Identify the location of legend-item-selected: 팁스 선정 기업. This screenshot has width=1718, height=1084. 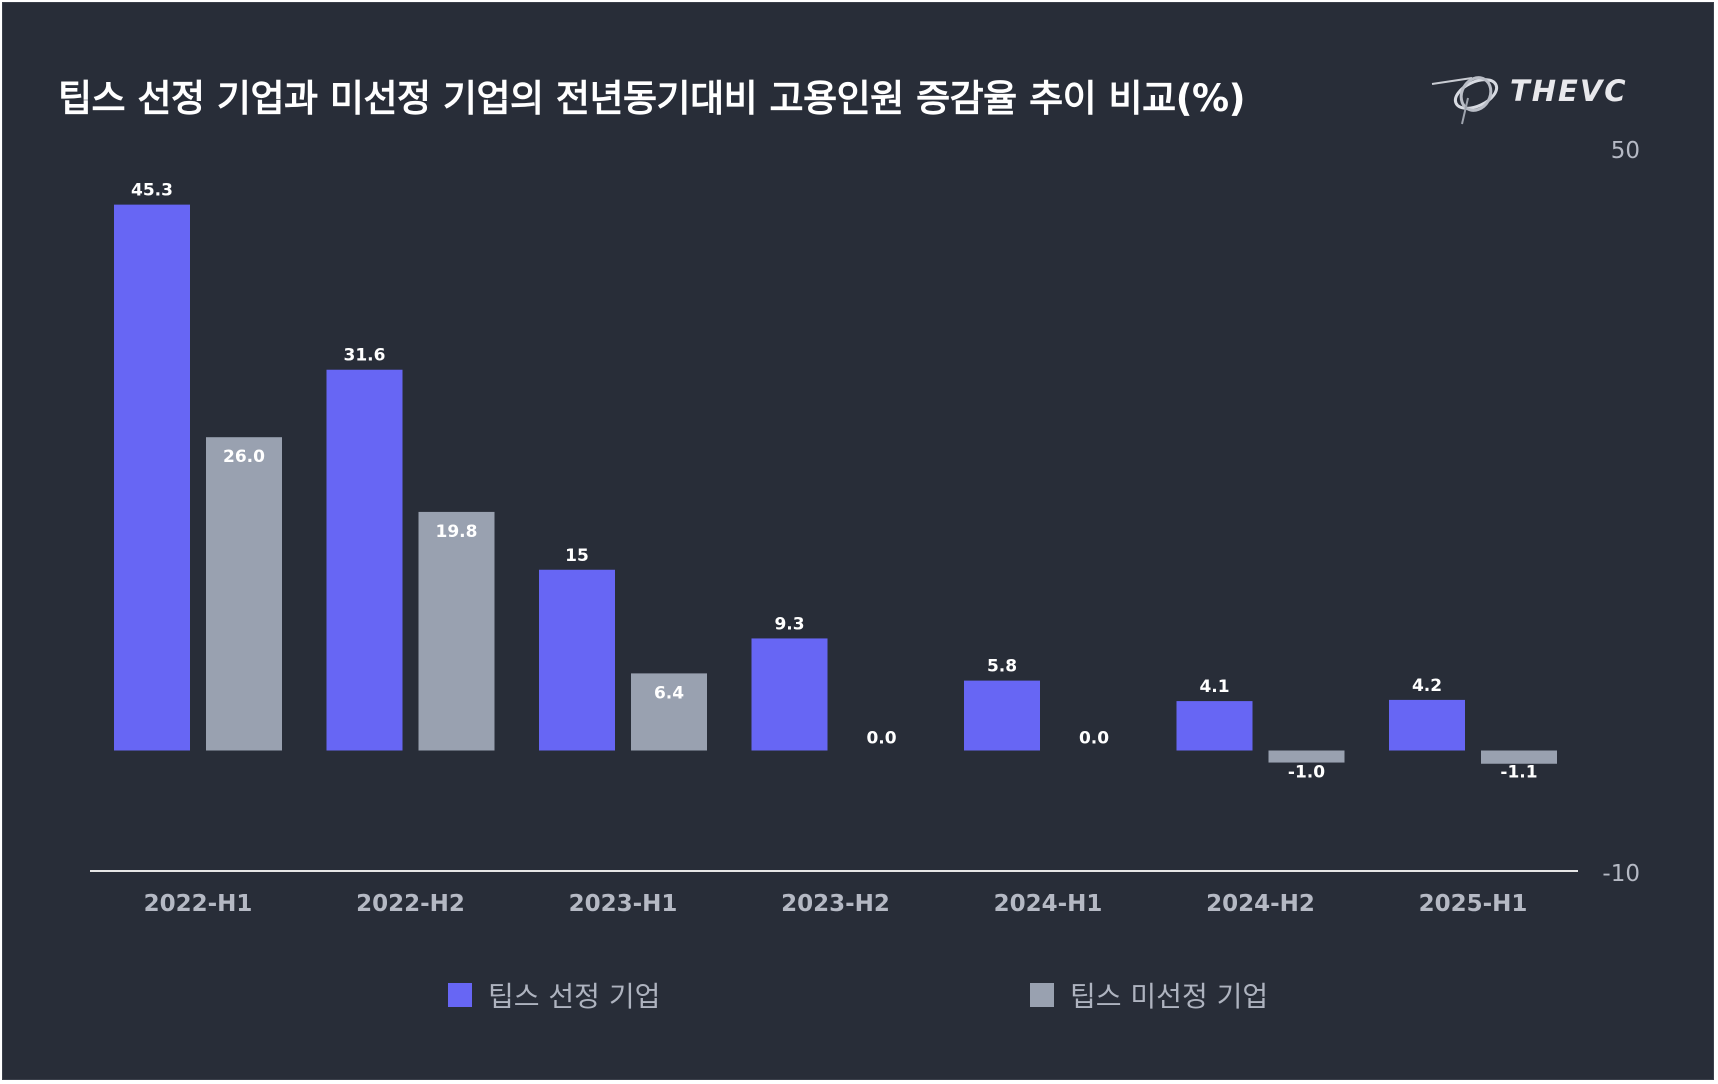
(554, 995).